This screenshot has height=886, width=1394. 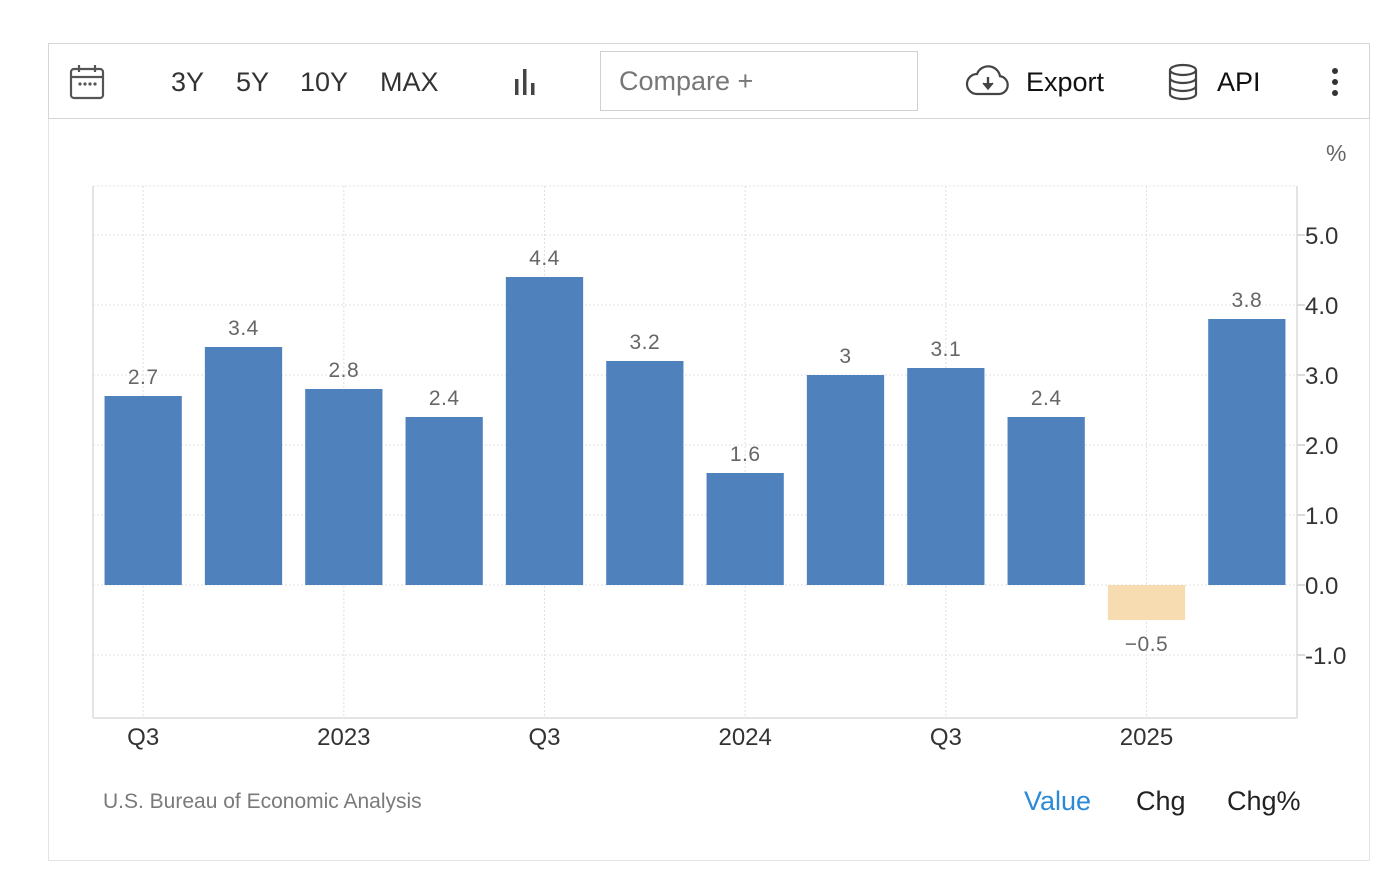 What do you see at coordinates (324, 81) in the screenshot?
I see `range-10y-button: 10Y` at bounding box center [324, 81].